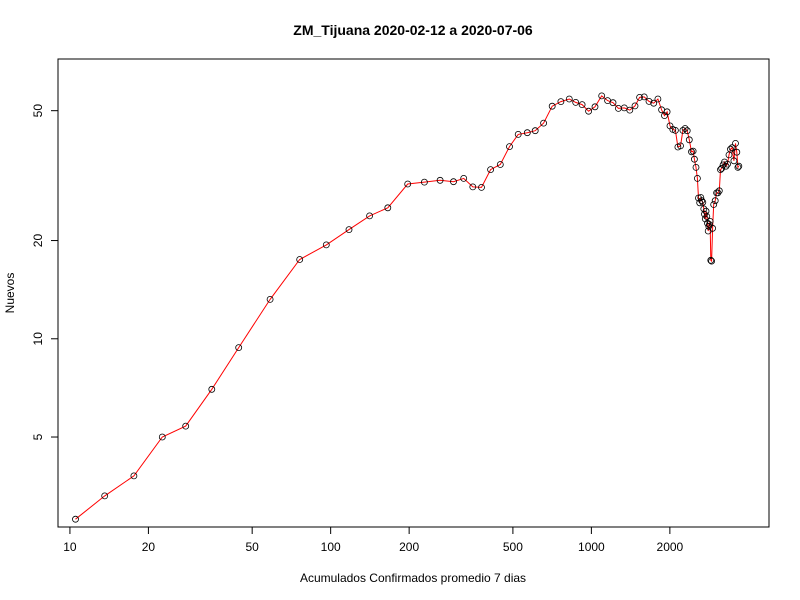 The image size is (800, 600). Describe the element at coordinates (38, 241) in the screenshot. I see `y-tick-label: 20` at that location.